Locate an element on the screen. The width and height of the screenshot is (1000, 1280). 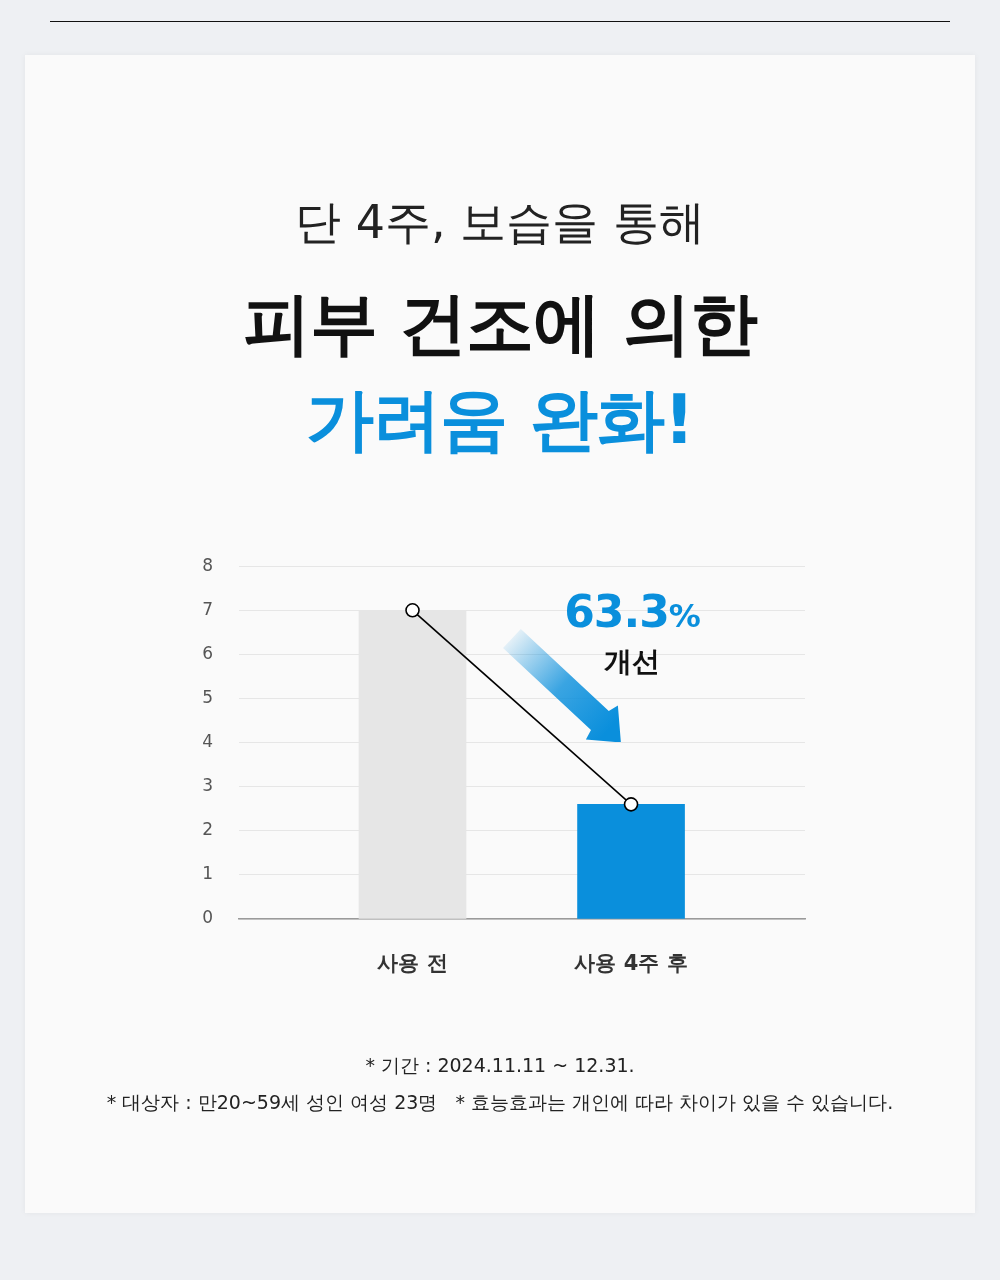
y-tick-label: 0 is located at coordinates (207, 917).